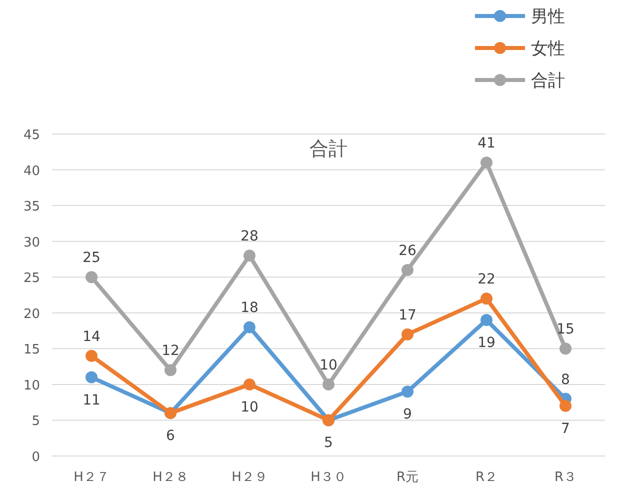 The image size is (639, 495). I want to click on legend-label: 女性, so click(548, 49).